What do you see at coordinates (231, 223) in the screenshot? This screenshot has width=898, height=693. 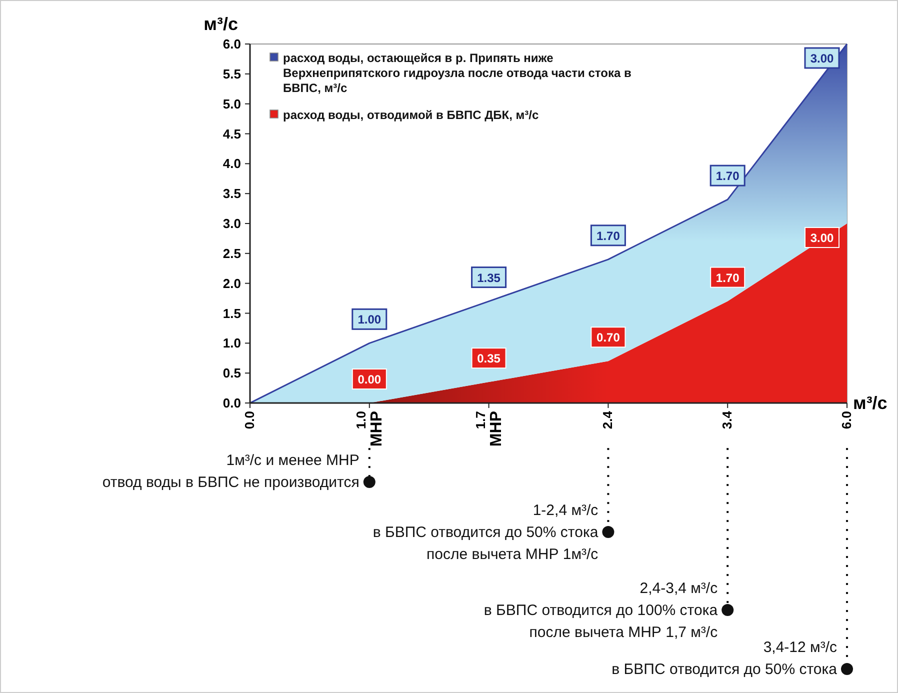 I see `y-tick-label: 3.0` at bounding box center [231, 223].